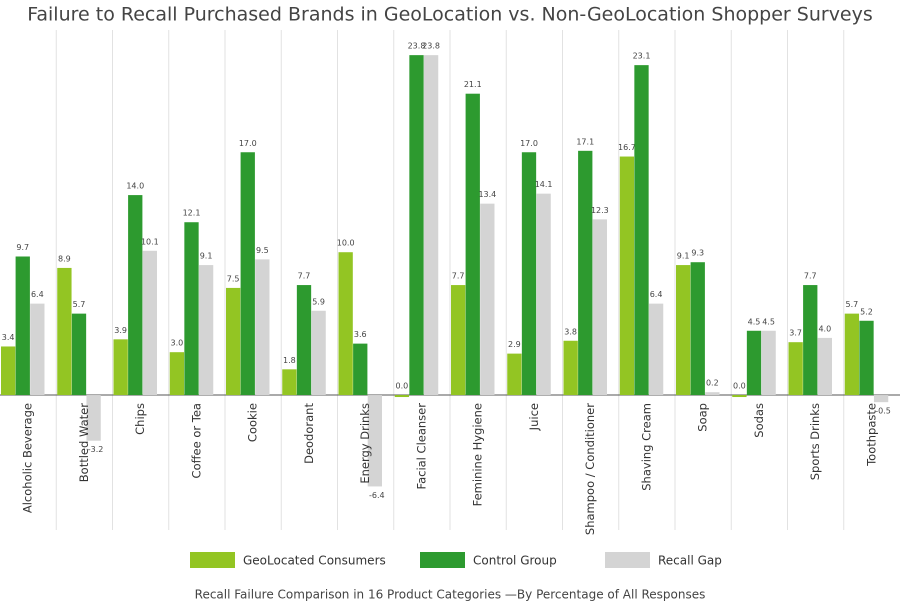 Image resolution: width=900 pixels, height=606 pixels. I want to click on x-tick-label: Cookie, so click(253, 422).